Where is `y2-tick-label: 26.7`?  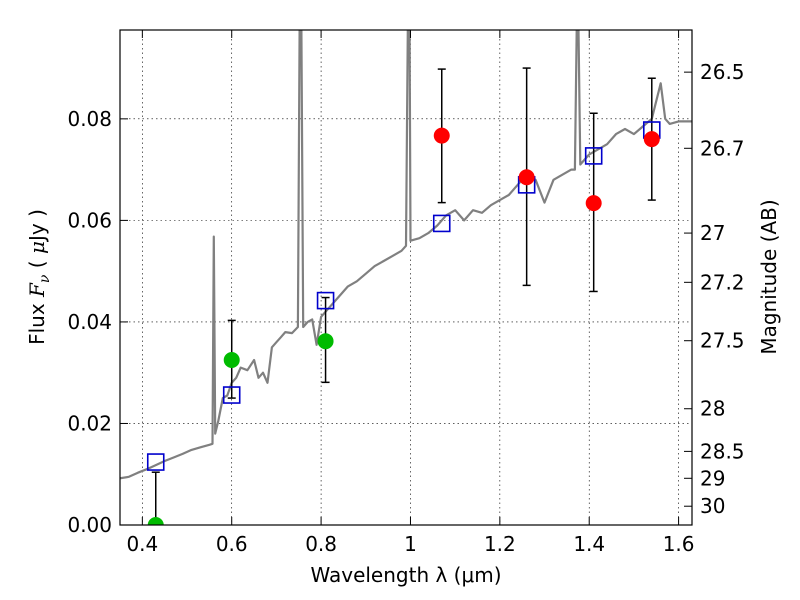
y2-tick-label: 26.7 is located at coordinates (722, 148).